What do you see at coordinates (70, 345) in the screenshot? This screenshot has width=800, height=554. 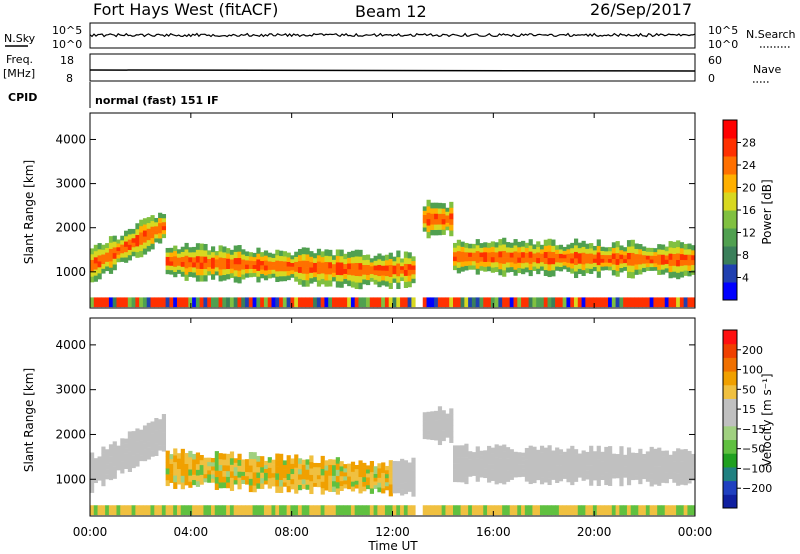 I see `velocity-y-tick-label: 4000` at bounding box center [70, 345].